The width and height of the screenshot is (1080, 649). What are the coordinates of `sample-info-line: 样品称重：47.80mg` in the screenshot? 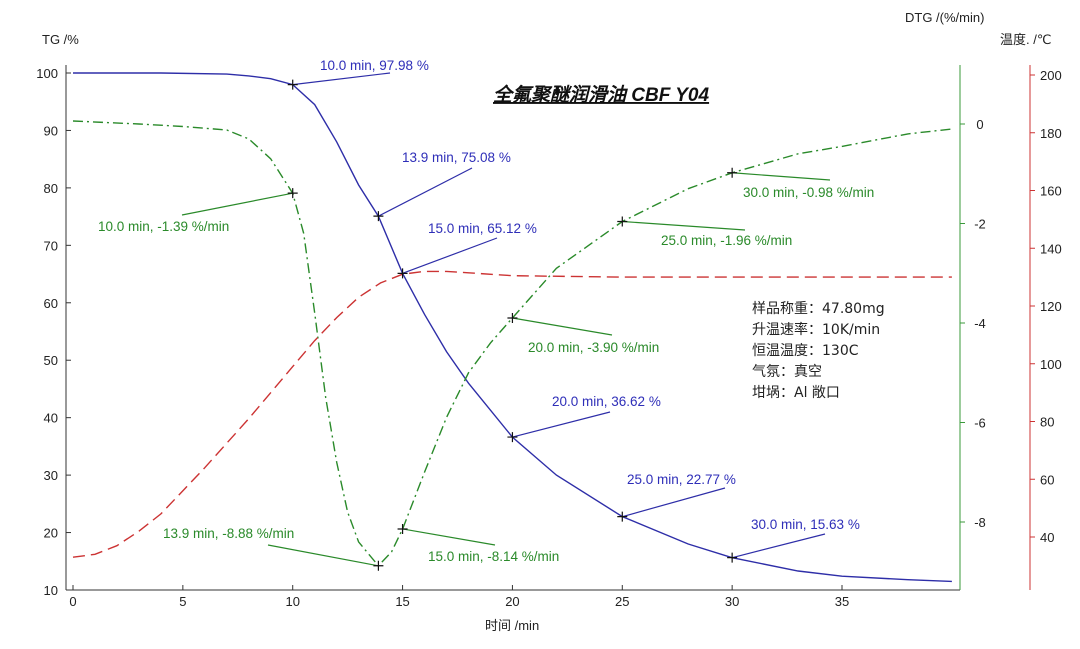 It's located at (818, 309).